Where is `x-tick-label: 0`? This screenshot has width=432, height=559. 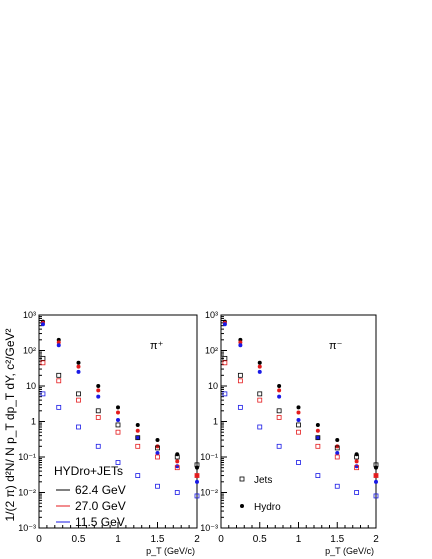 x-tick-label: 0 is located at coordinates (221, 539).